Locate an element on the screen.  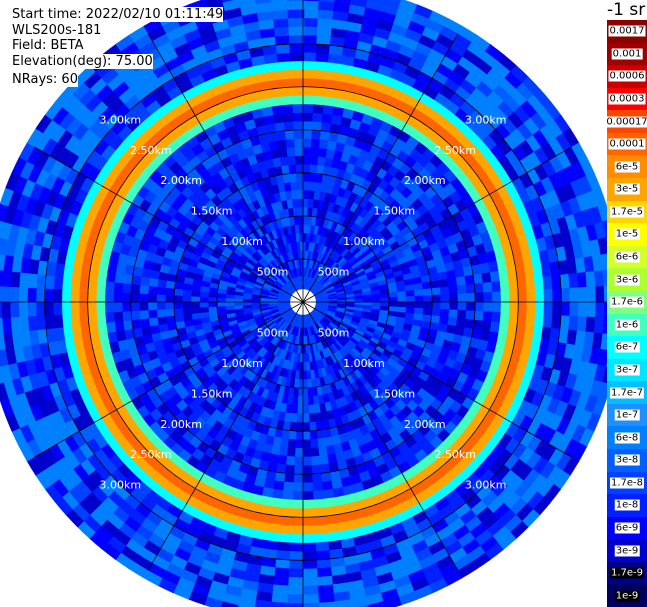
colorbar-tick-label: 1e-6 is located at coordinates (627, 325).